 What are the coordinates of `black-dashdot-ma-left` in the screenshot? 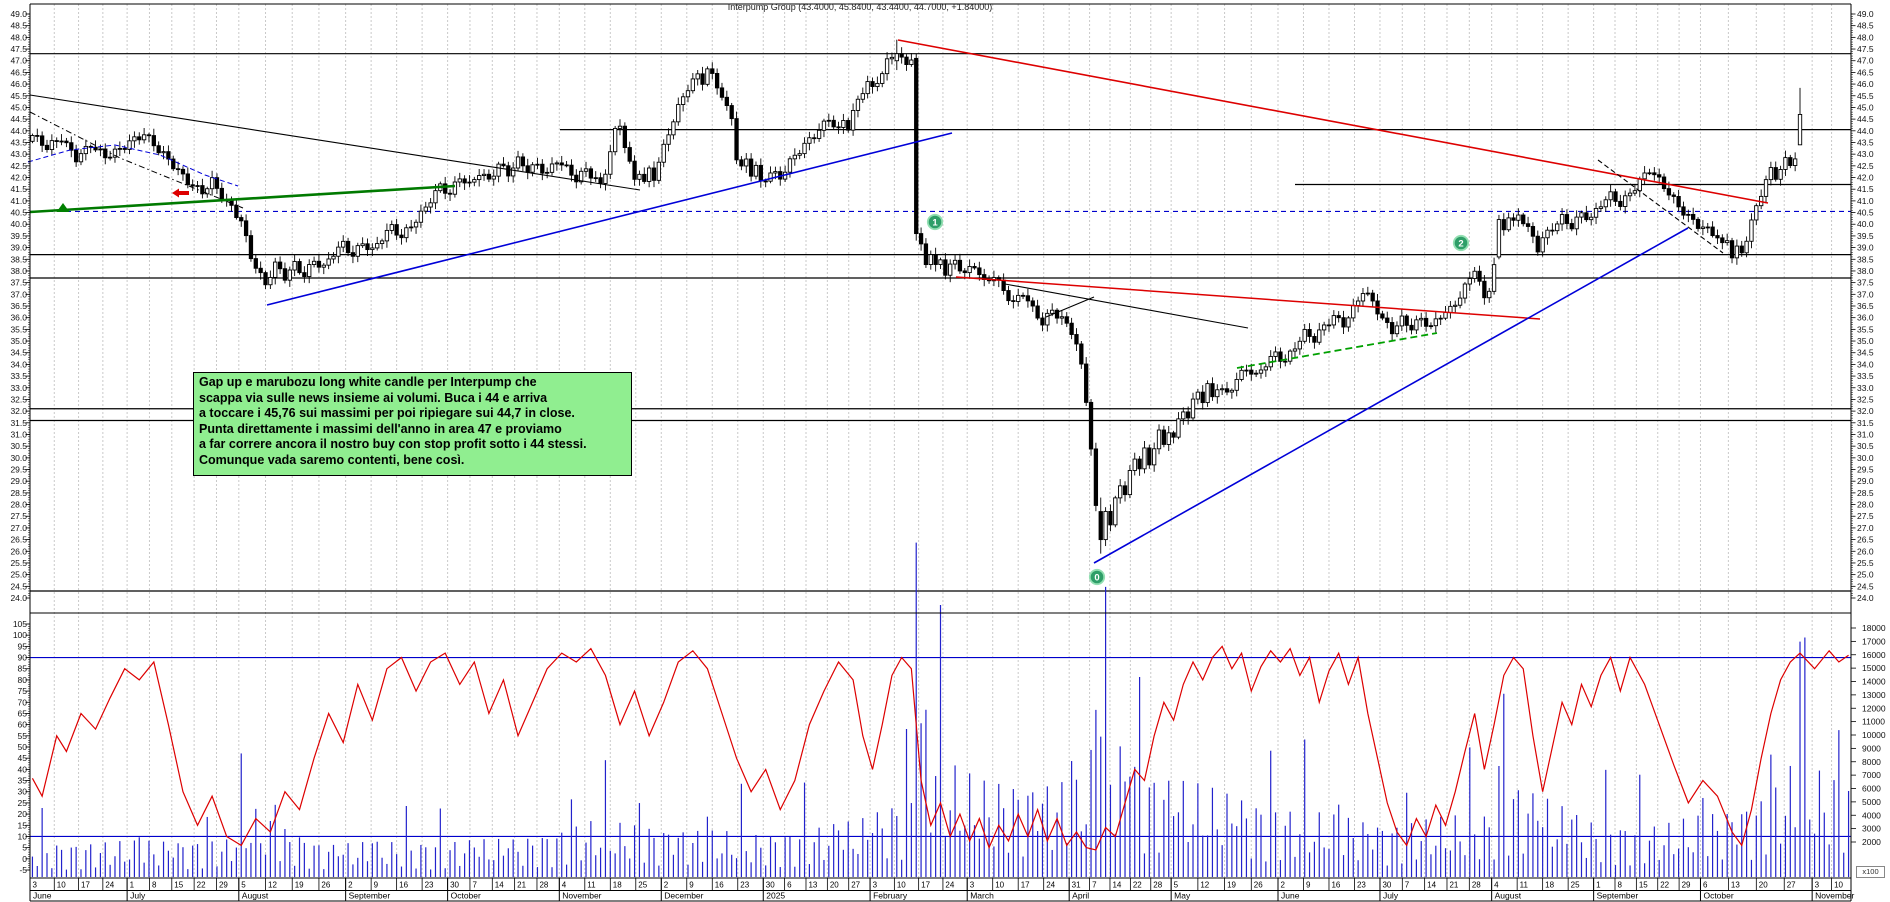 It's located at (136, 160).